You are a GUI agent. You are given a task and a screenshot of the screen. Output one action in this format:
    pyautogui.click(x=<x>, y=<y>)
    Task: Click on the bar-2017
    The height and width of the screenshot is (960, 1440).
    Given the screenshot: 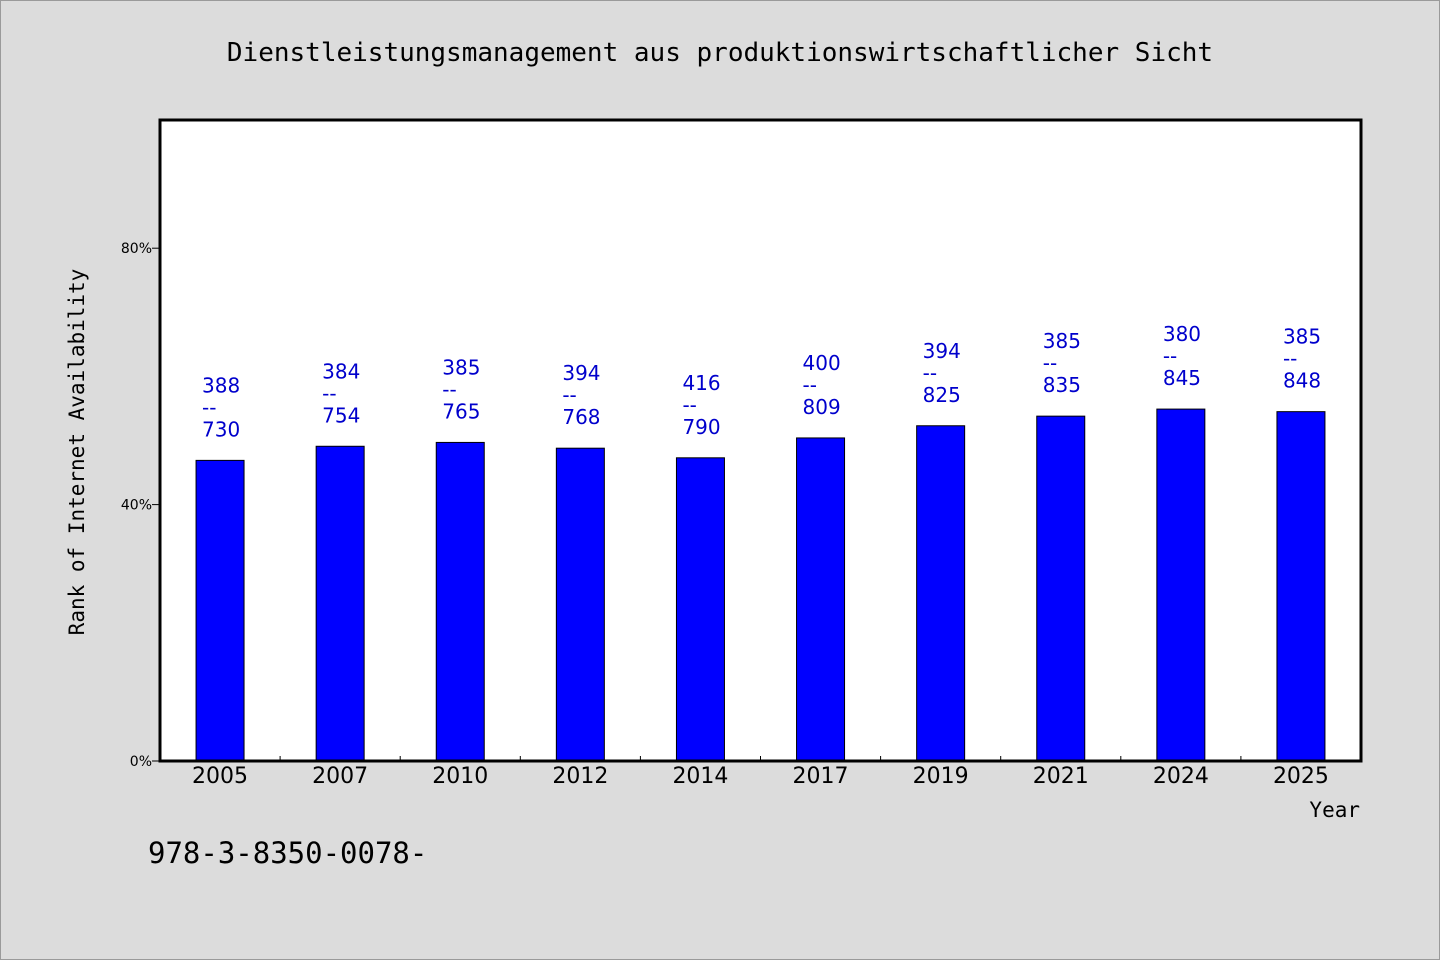 What is the action you would take?
    pyautogui.click(x=821, y=599)
    